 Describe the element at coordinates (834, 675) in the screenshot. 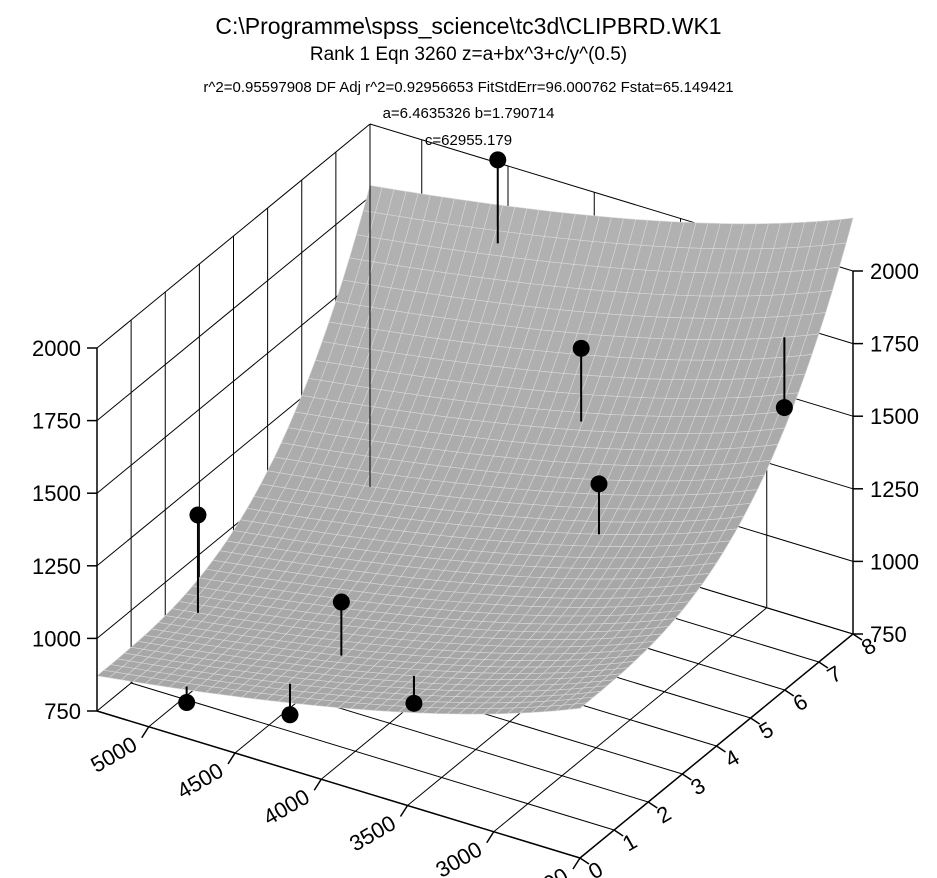

I see `x-tick-label: 7` at that location.